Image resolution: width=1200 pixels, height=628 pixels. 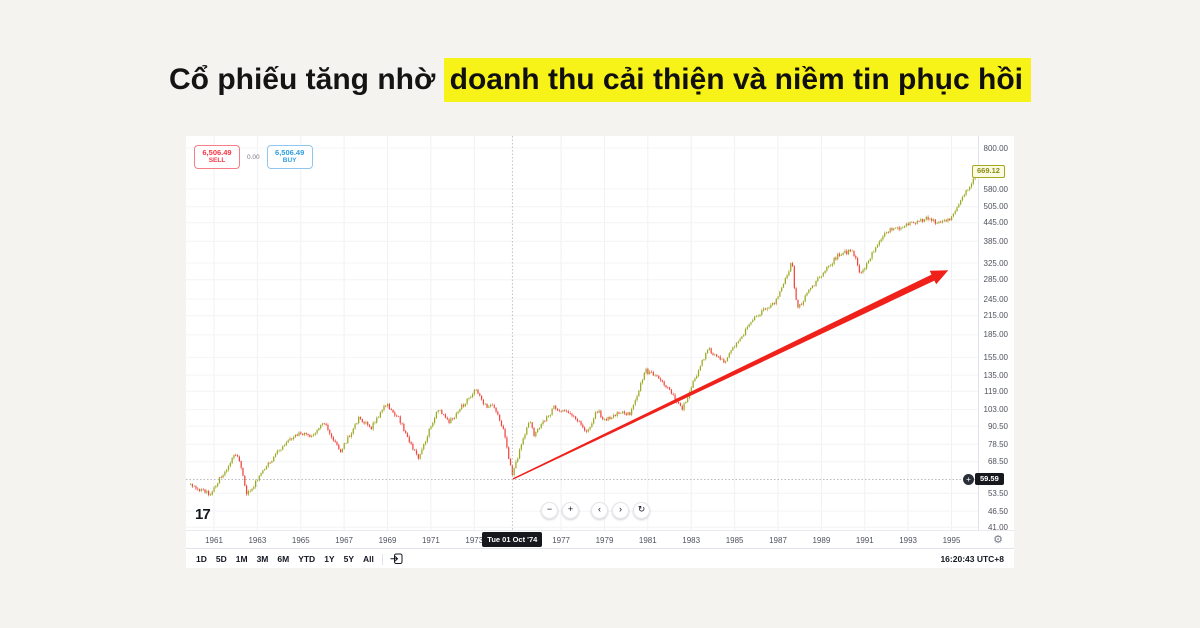 I want to click on range-button-6m: 6M, so click(x=283, y=559).